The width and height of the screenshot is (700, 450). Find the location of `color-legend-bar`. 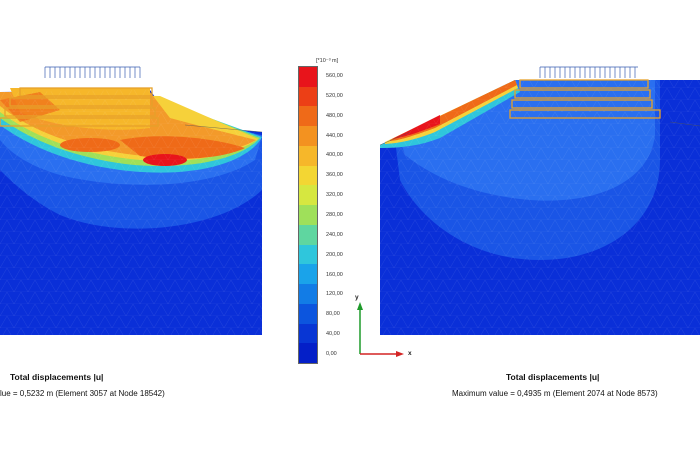

color-legend-bar is located at coordinates (308, 215).